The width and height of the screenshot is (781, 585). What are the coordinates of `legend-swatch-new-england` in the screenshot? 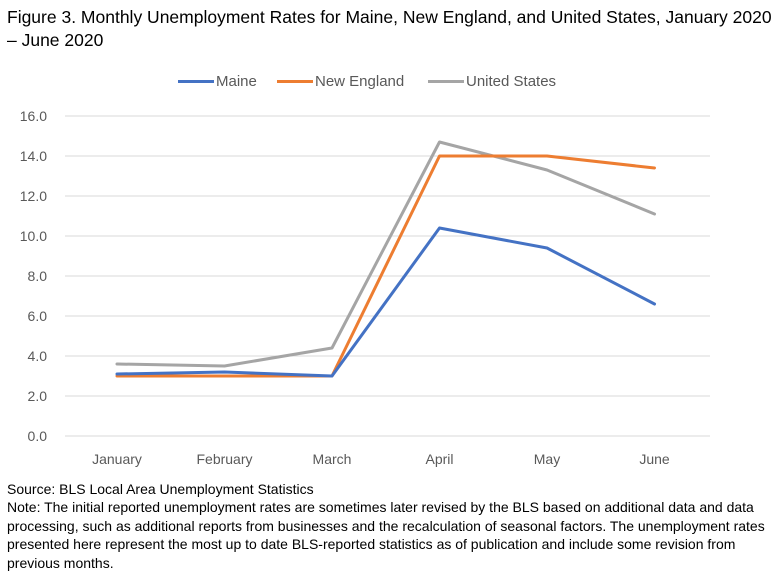 It's located at (295, 81).